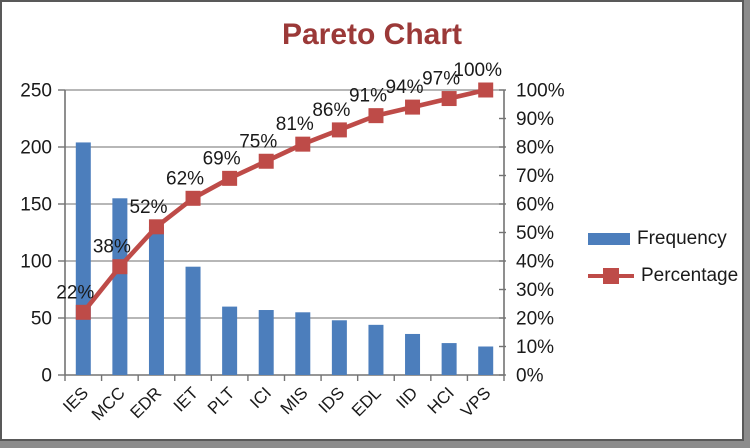  Describe the element at coordinates (486, 360) in the screenshot. I see `frequency-bar-VPS` at that location.